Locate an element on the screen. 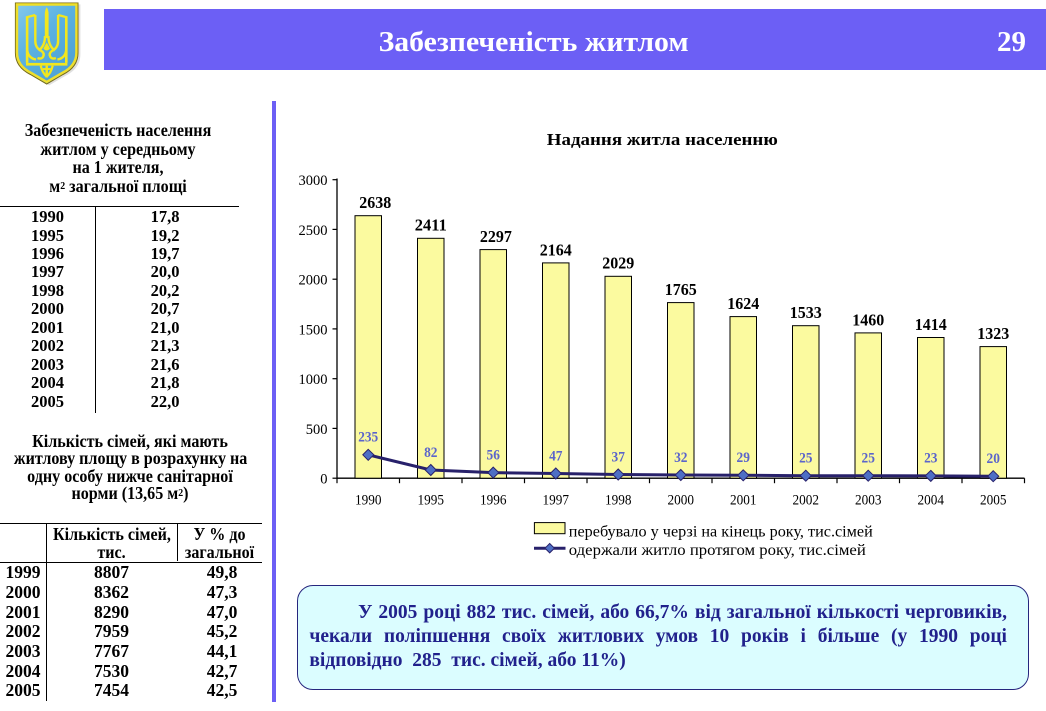  svg-text: 2029 is located at coordinates (618, 263).